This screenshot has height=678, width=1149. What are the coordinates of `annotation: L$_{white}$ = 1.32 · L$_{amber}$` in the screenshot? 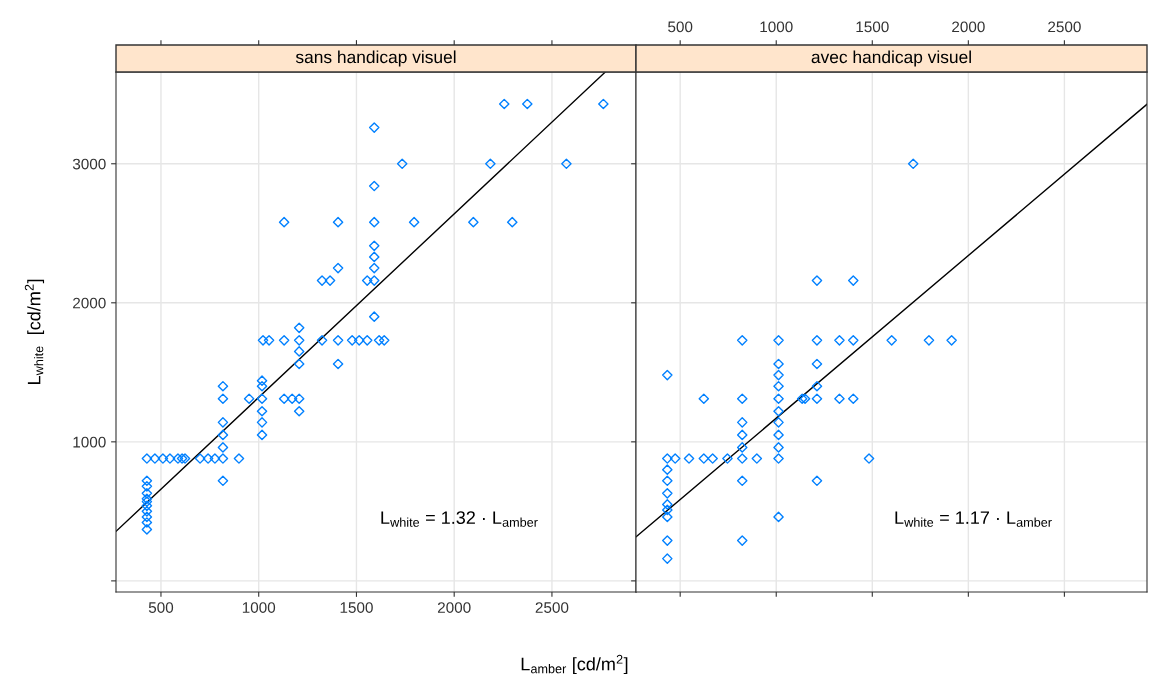 It's located at (459, 519).